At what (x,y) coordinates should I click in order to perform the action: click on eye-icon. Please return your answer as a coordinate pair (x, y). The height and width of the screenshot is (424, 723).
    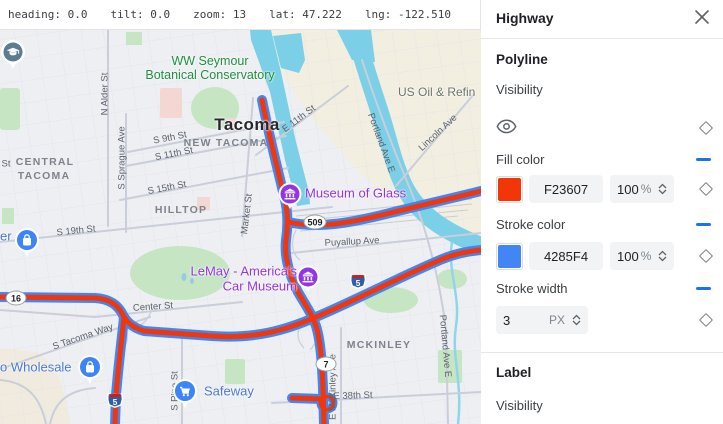
    Looking at the image, I should click on (506, 126).